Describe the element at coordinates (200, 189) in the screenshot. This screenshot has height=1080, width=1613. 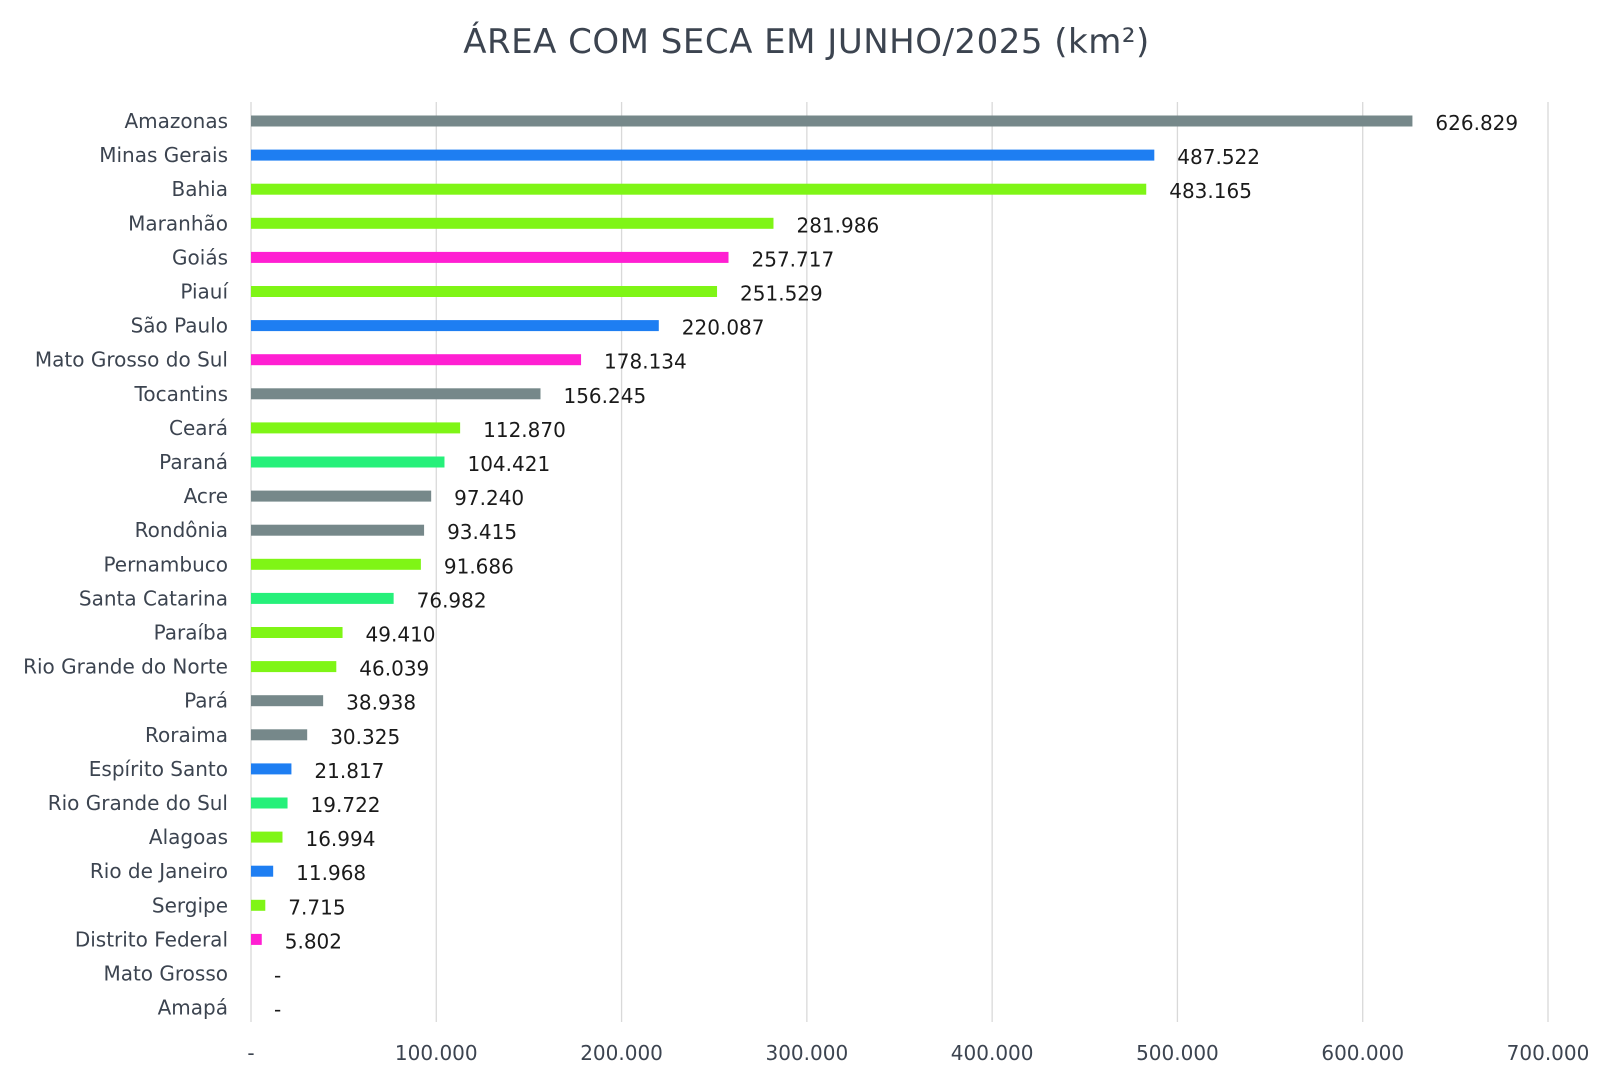
I see `category-label: Bahia` at that location.